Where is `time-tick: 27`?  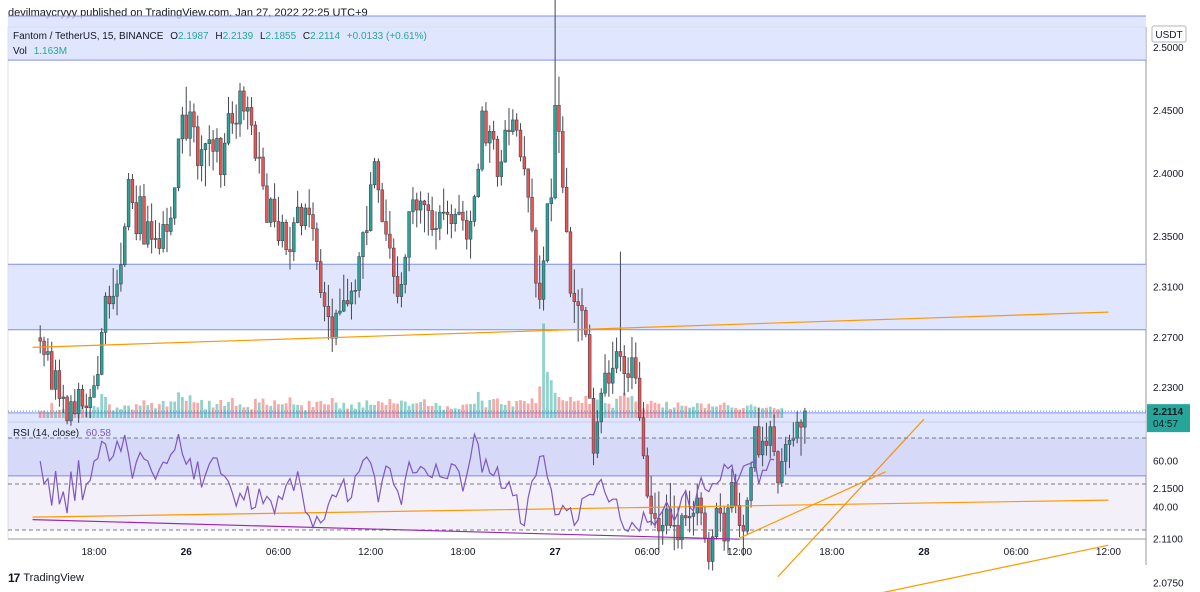 time-tick: 27 is located at coordinates (556, 552).